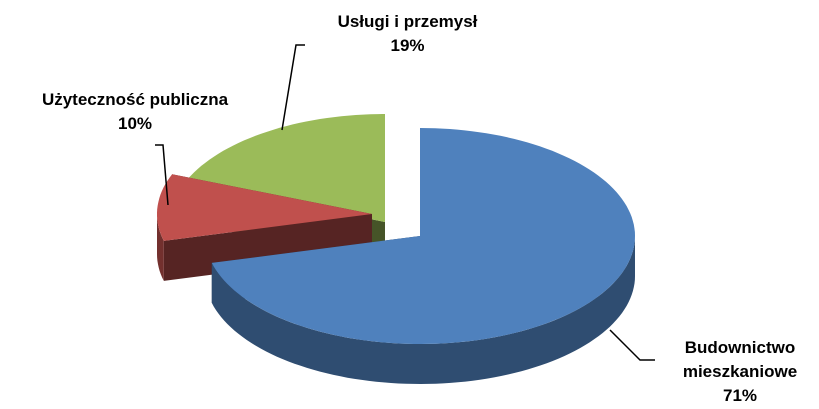  I want to click on value-label: 71%, so click(740, 395).